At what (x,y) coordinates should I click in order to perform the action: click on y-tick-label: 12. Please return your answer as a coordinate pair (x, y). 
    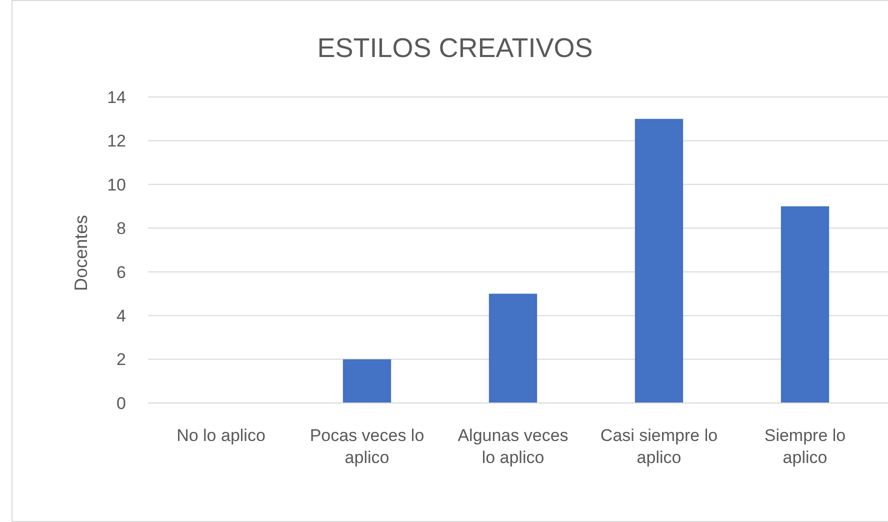
    Looking at the image, I should click on (116, 141).